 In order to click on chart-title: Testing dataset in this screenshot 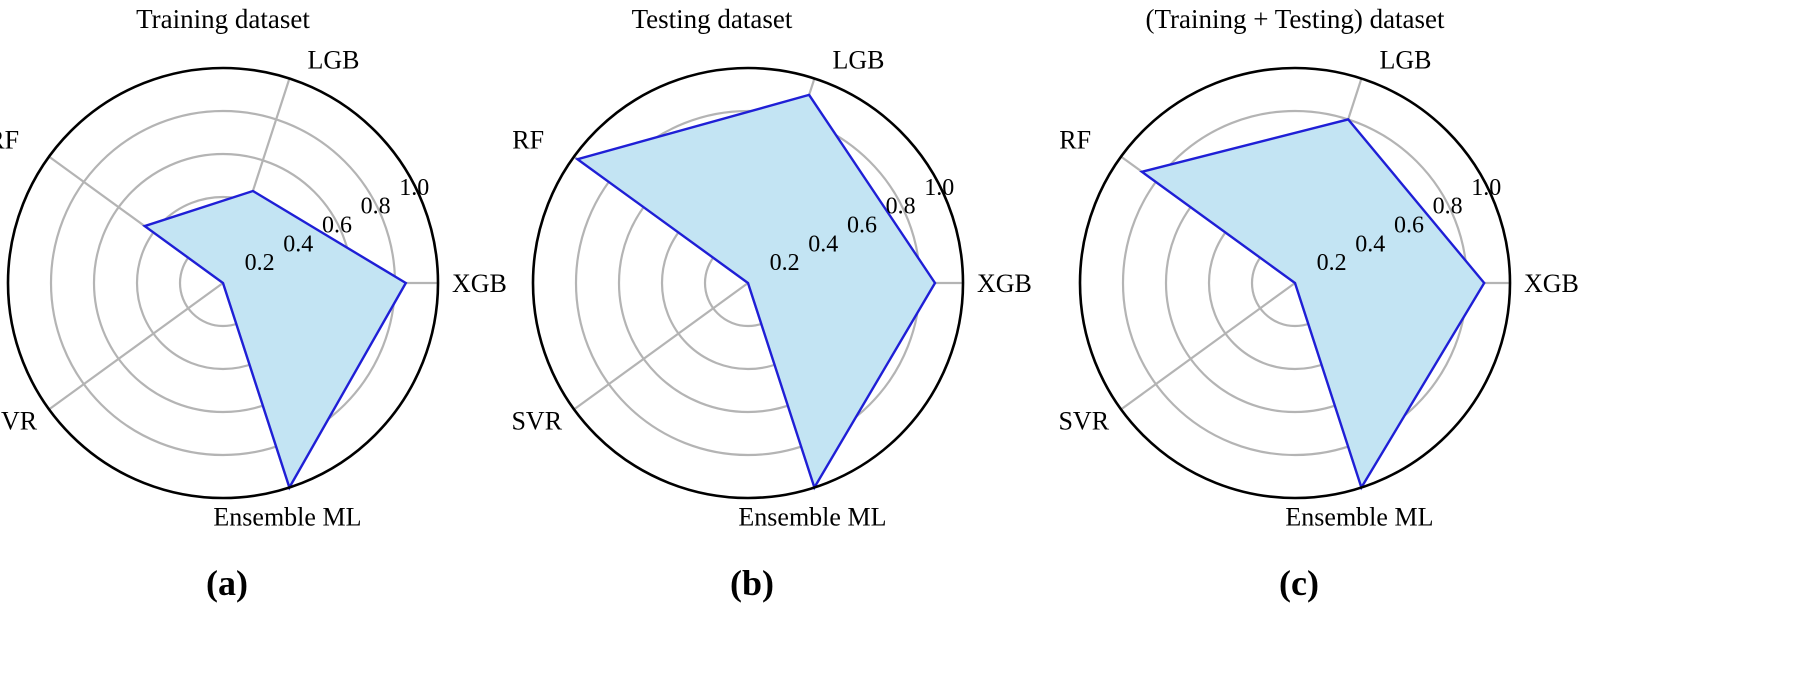, I will do `click(712, 19)`.